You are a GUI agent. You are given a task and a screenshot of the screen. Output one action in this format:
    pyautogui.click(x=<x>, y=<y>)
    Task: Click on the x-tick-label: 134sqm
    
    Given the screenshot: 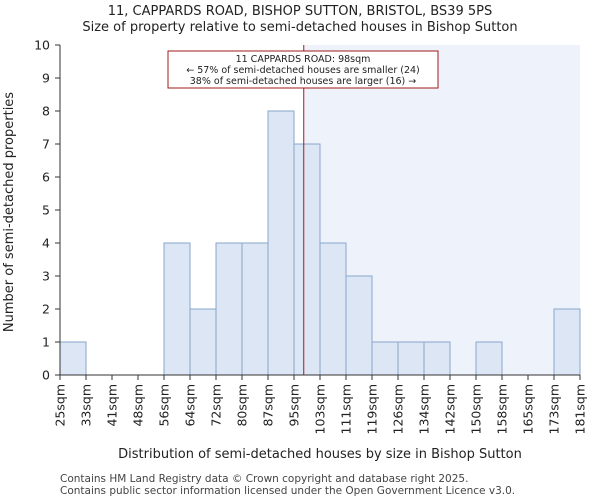 What is the action you would take?
    pyautogui.click(x=424, y=409)
    